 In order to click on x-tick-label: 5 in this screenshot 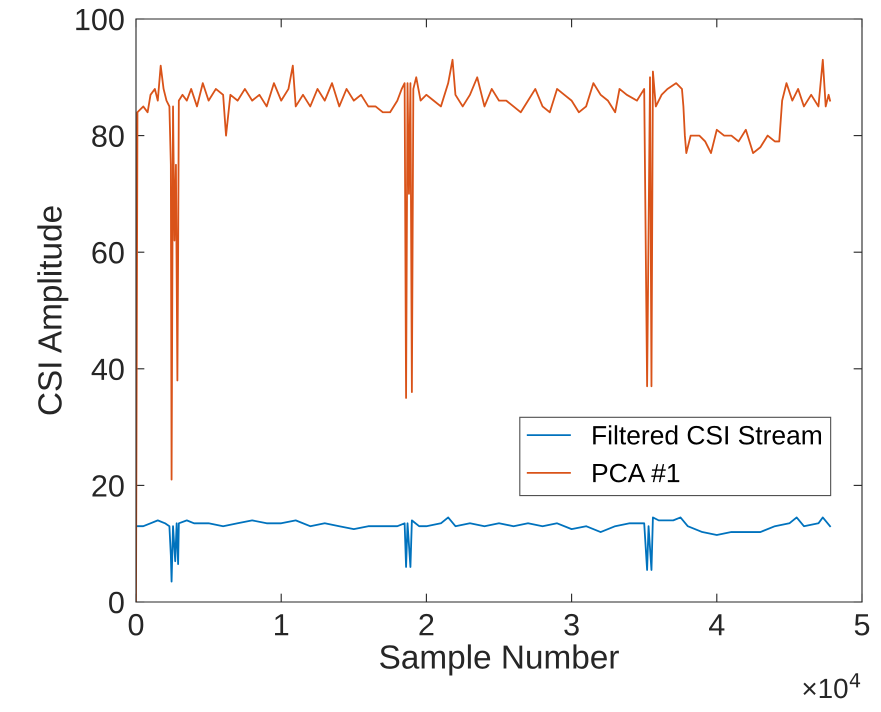, I will do `click(862, 625)`.